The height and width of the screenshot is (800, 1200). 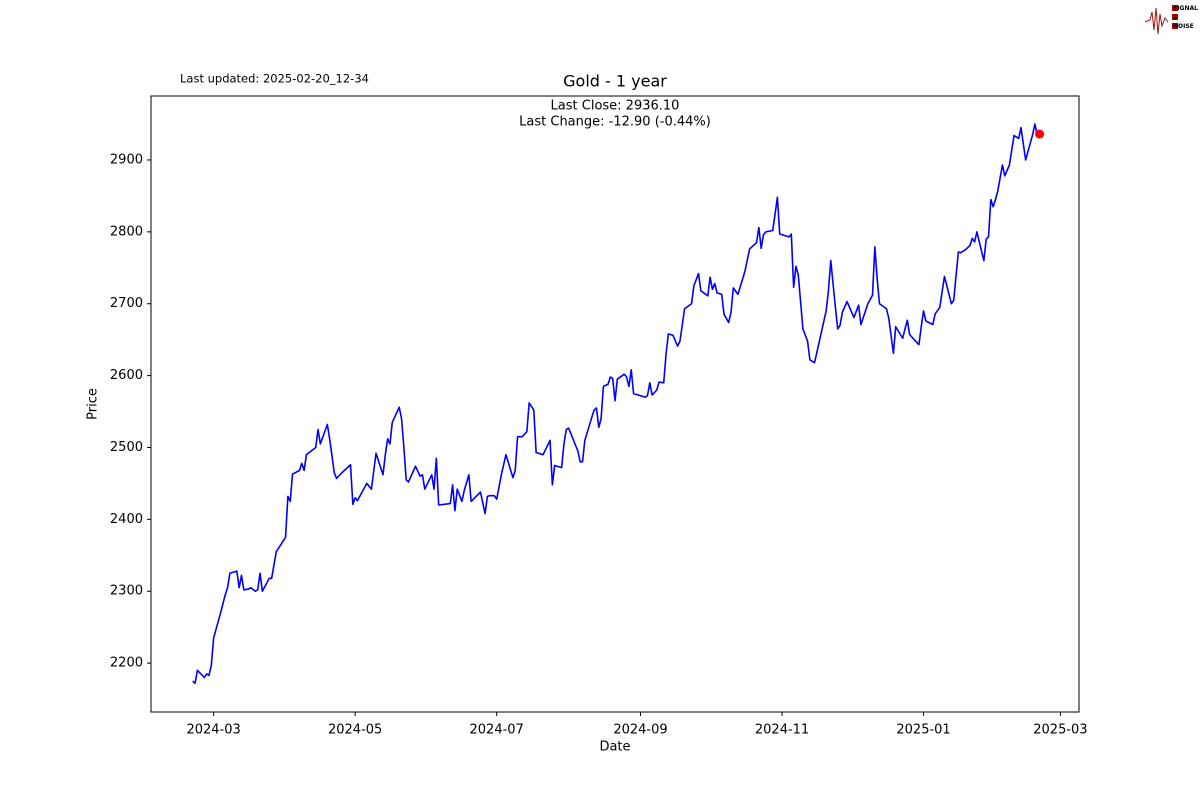 I want to click on logo-wave, so click(x=1156, y=21).